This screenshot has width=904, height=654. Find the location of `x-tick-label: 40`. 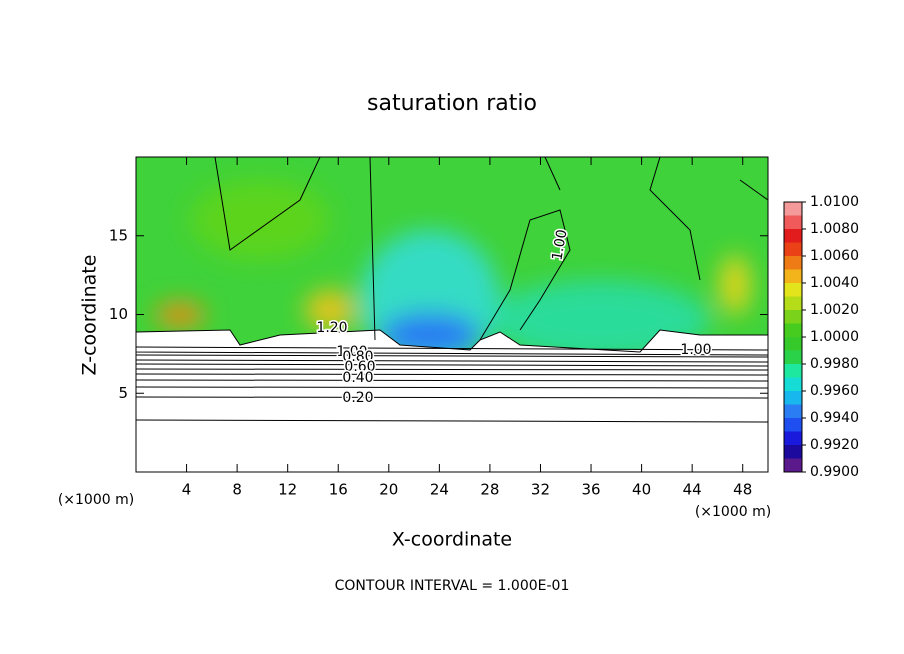

x-tick-label: 40 is located at coordinates (641, 490).